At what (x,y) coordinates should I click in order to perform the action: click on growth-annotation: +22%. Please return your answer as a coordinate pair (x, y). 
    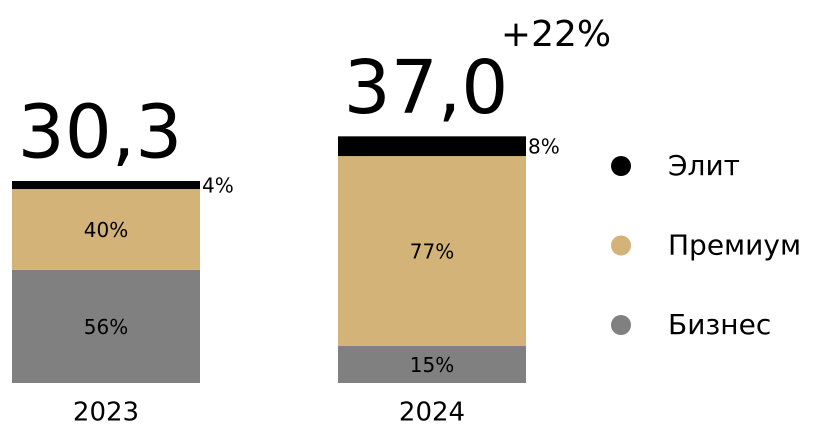
    Looking at the image, I should click on (556, 34).